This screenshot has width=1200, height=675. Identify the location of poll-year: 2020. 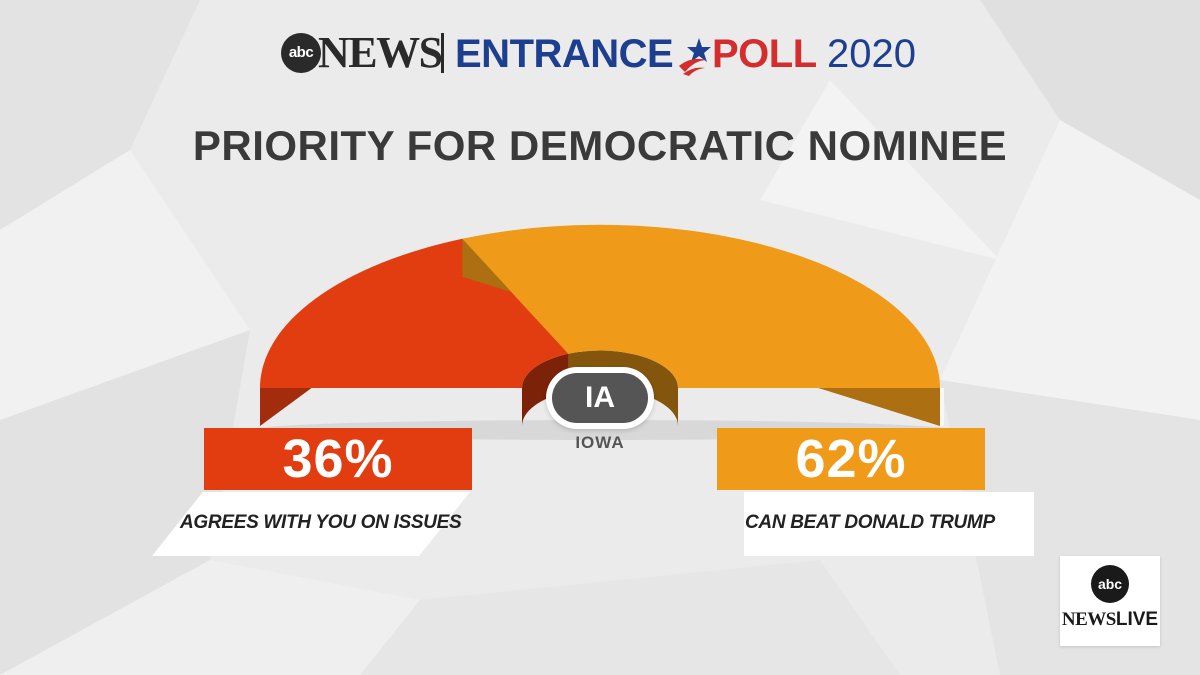
(871, 54).